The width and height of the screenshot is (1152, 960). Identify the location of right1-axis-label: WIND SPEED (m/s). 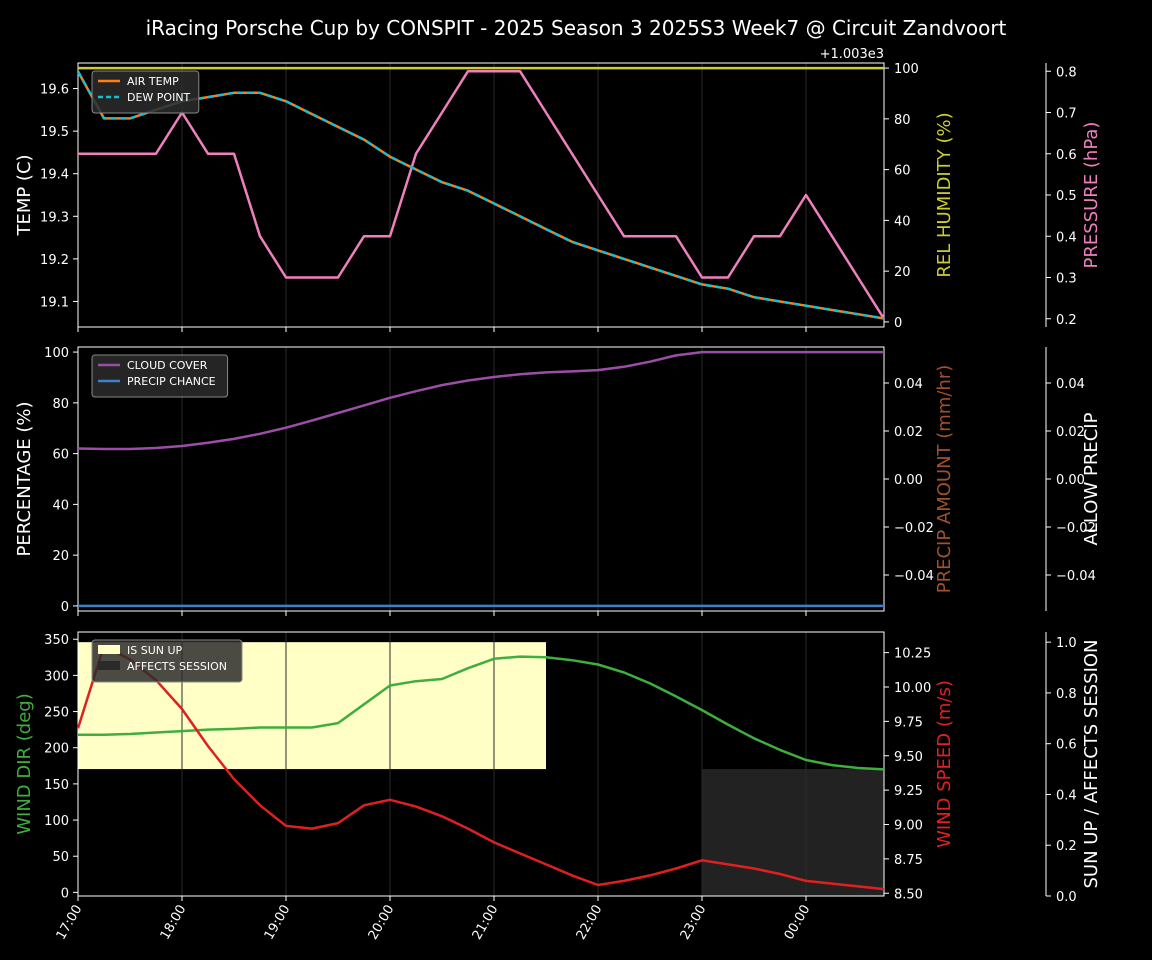
(944, 764).